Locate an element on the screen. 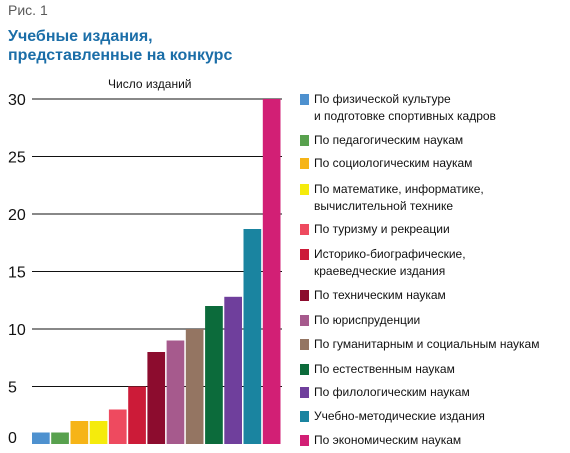 This screenshot has width=570, height=453. y-axis-label: Число изданий is located at coordinates (150, 84).